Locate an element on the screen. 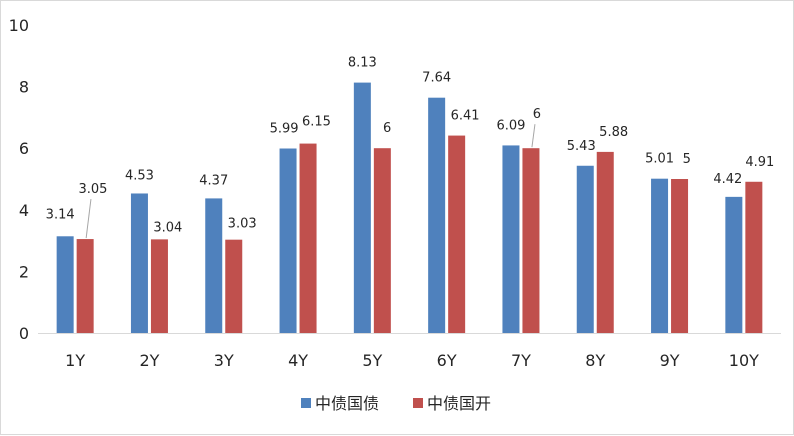 The image size is (794, 436). bar-series1-10Y is located at coordinates (734, 264).